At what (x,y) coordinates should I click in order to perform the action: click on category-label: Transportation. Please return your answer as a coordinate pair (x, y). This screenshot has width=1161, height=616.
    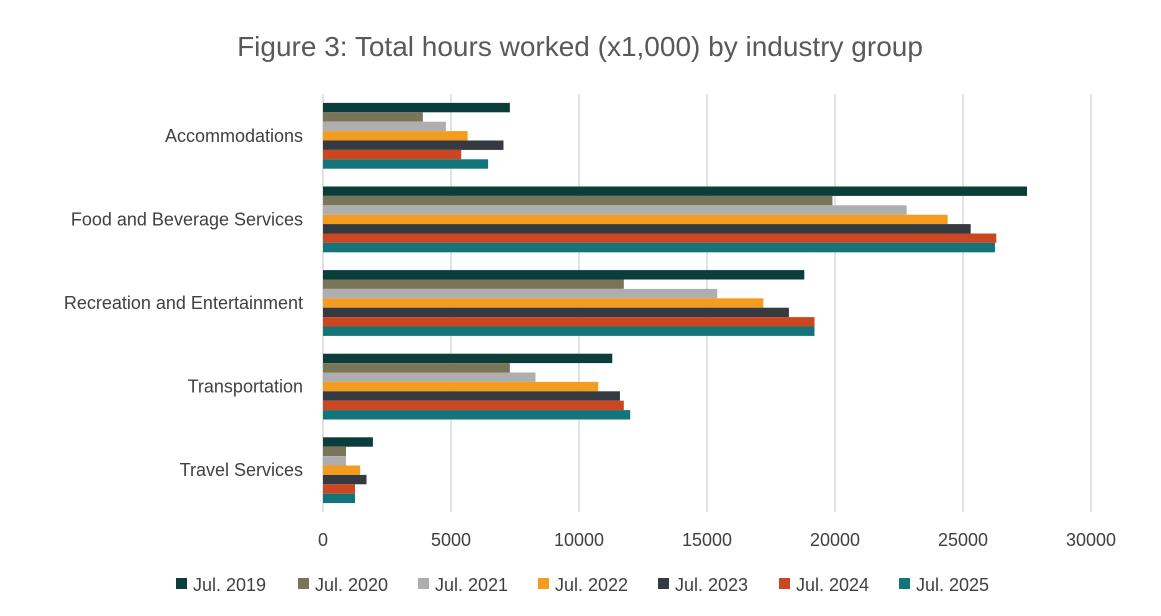
    Looking at the image, I should click on (245, 387).